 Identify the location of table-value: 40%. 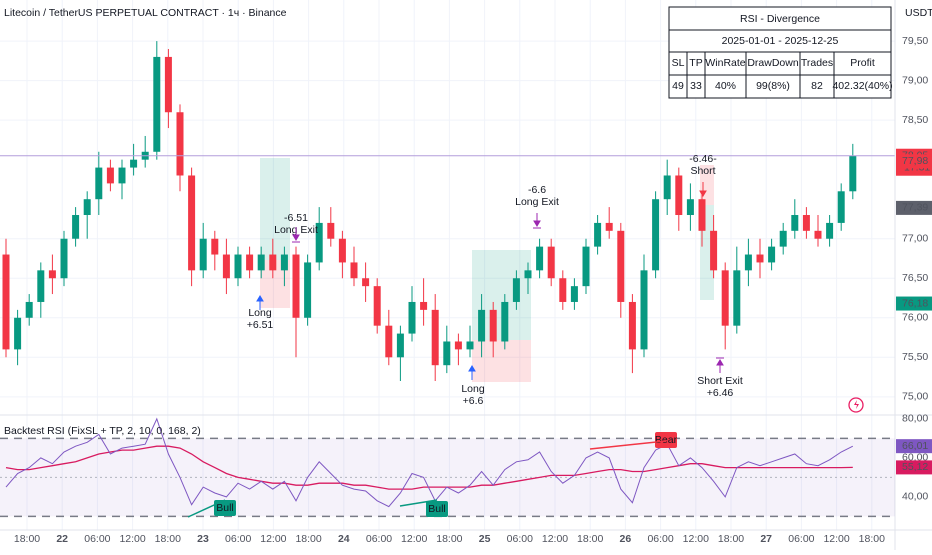
(725, 86).